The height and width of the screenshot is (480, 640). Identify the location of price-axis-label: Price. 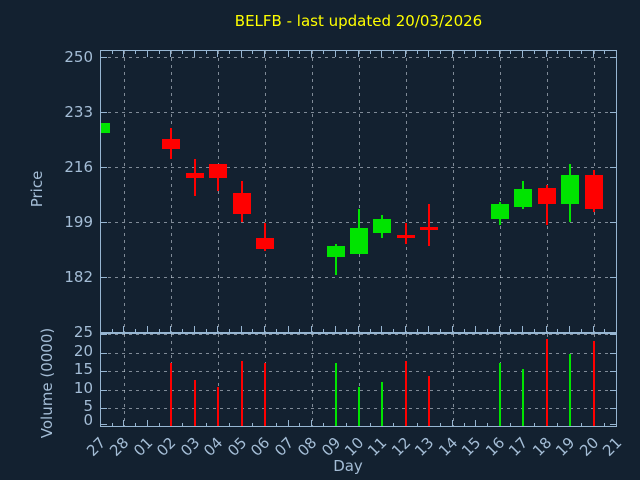
(37, 189).